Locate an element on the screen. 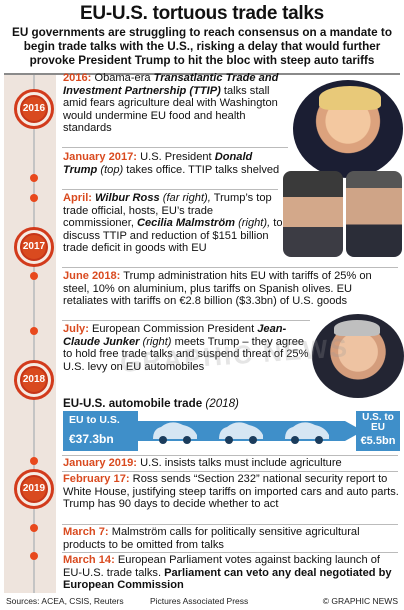 This screenshot has width=404, height=610. year-marker-2019: 2019 is located at coordinates (34, 489).